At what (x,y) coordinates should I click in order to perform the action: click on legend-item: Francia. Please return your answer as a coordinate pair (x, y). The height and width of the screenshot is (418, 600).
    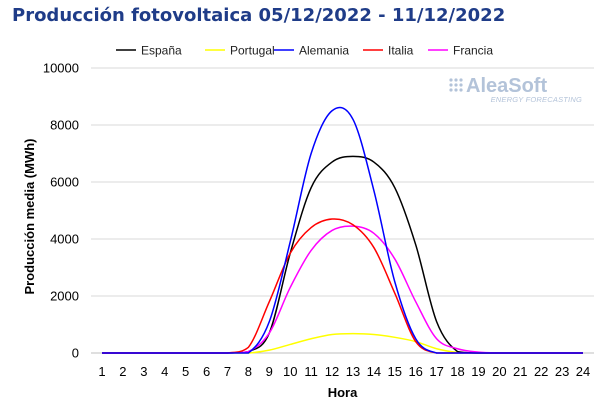
    Looking at the image, I should click on (460, 51).